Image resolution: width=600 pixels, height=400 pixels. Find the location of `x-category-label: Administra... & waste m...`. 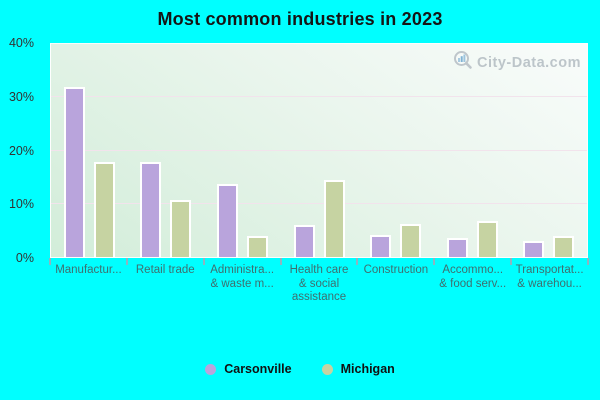

x-category-label: Administra... & waste m... is located at coordinates (242, 277).